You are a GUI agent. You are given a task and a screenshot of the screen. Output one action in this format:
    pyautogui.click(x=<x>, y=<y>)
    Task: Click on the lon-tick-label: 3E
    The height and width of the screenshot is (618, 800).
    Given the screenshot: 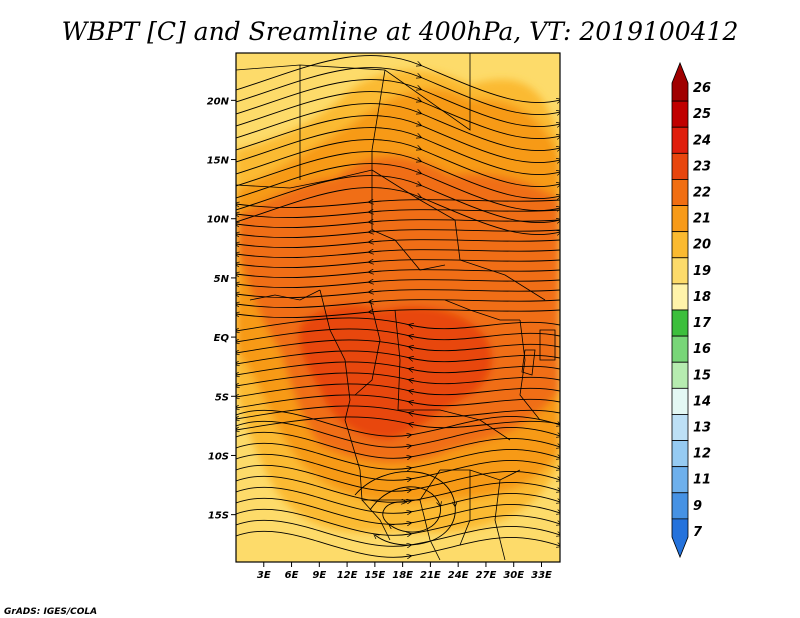 What is the action you would take?
    pyautogui.click(x=264, y=575)
    